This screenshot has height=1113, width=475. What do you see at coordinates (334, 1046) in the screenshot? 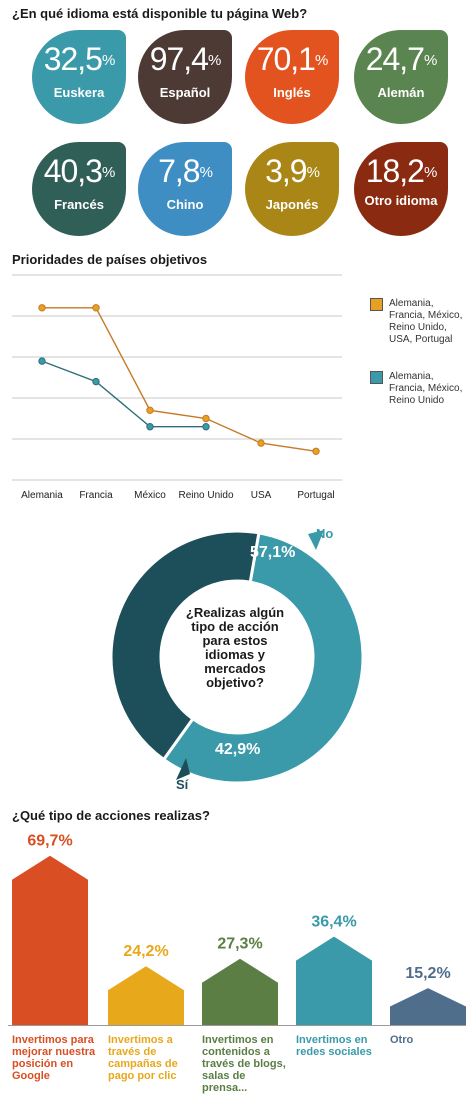
I see `bar-category-label: Invertimos en redes sociales` at bounding box center [334, 1046].